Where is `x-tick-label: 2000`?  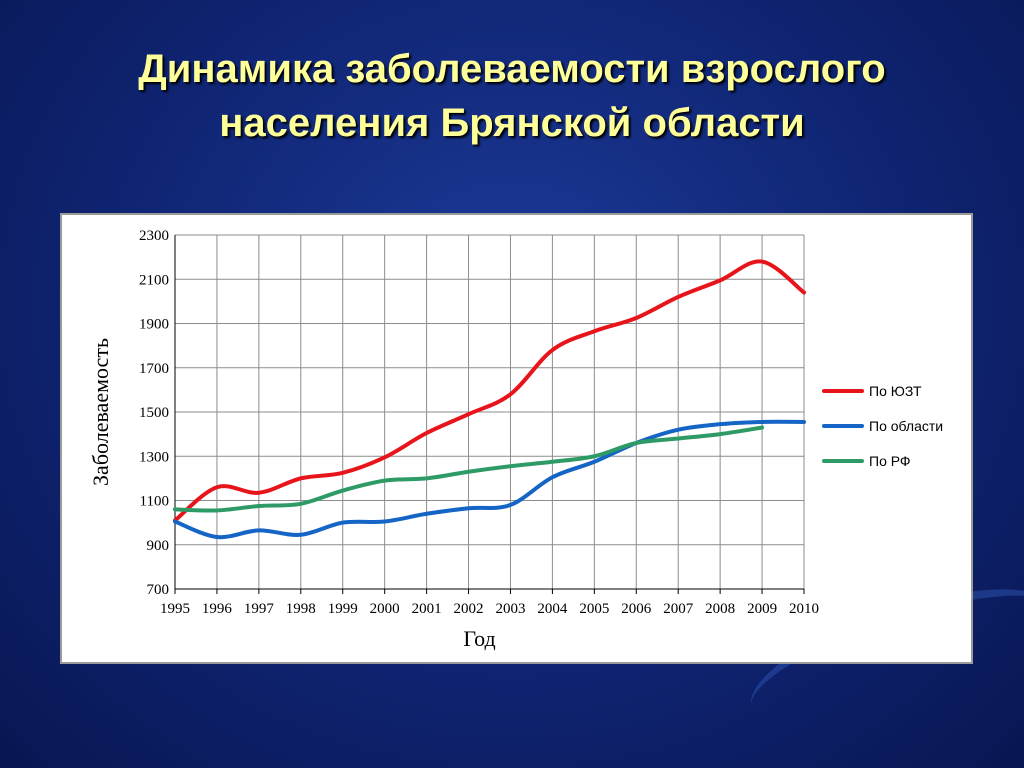
x-tick-label: 2000 is located at coordinates (385, 609).